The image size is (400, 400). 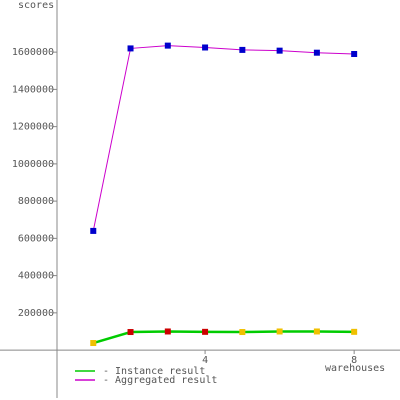 I want to click on y-tick-label: 1400000, so click(x=33, y=89).